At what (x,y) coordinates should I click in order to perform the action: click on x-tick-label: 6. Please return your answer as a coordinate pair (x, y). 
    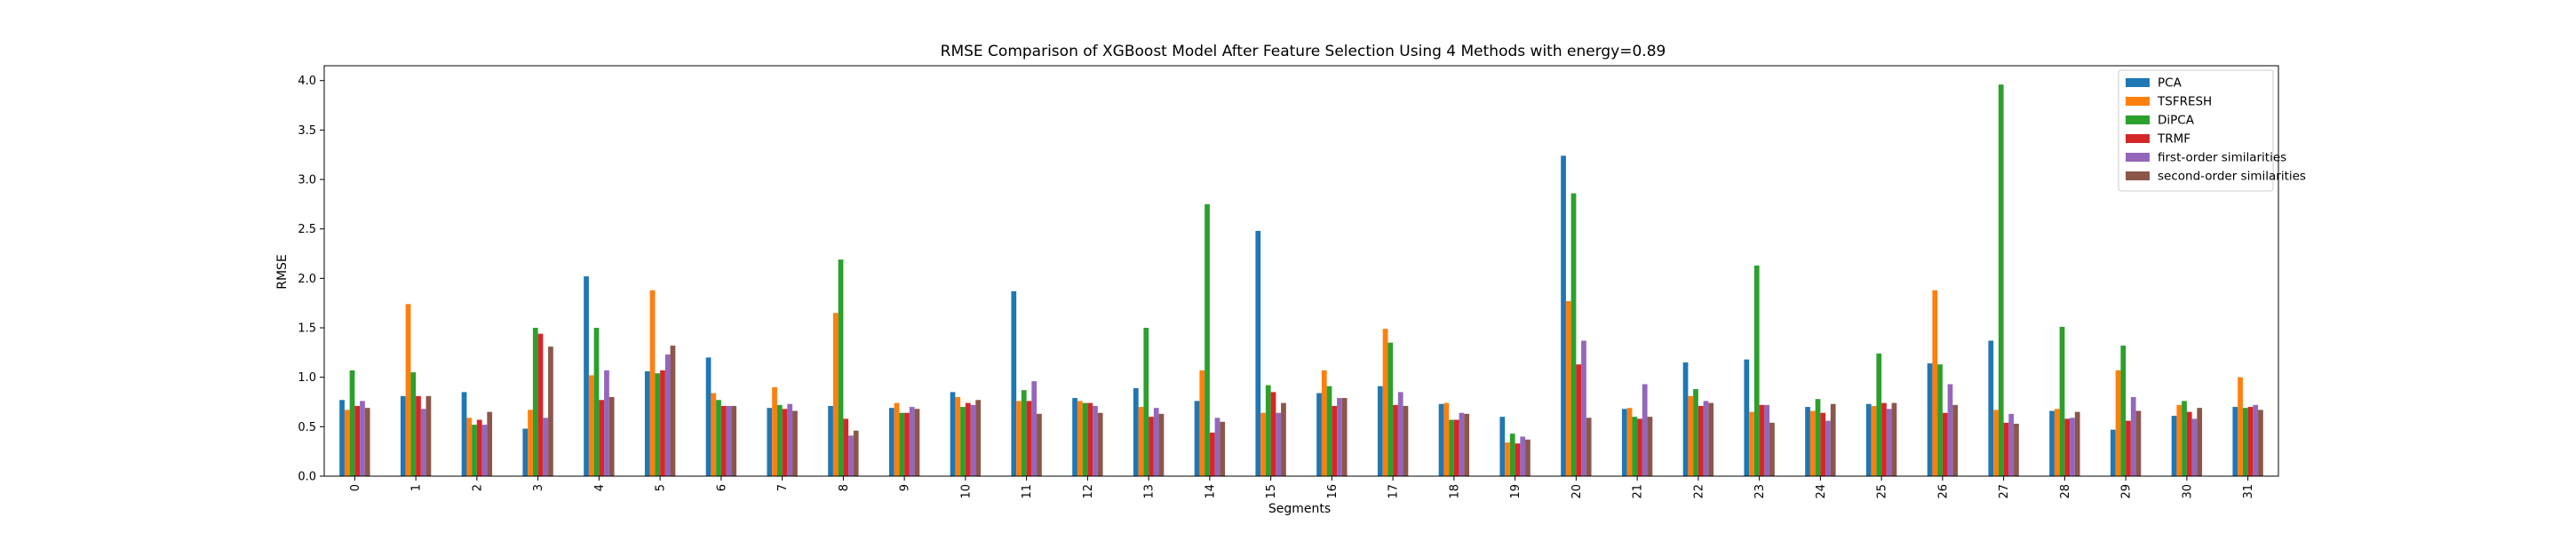
    Looking at the image, I should click on (721, 487).